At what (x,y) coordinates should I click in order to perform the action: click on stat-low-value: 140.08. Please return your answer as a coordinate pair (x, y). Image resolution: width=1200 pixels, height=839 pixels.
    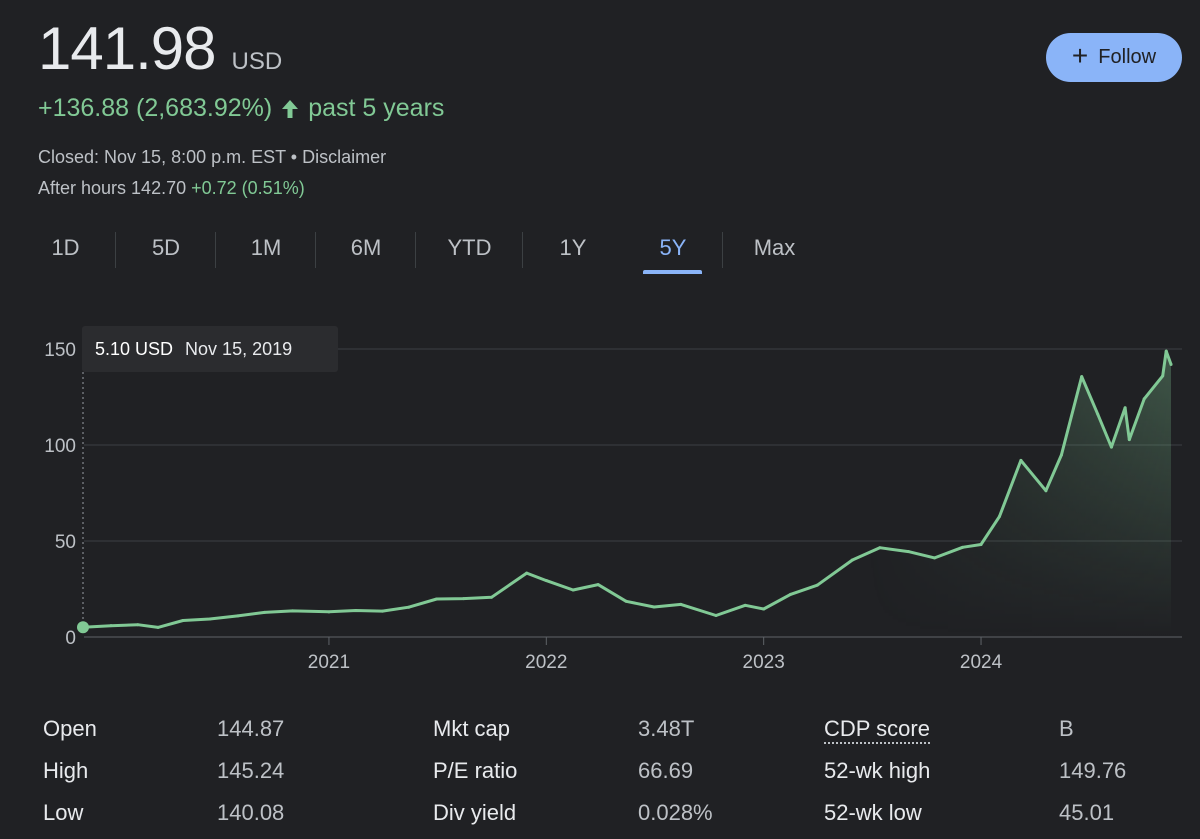
    Looking at the image, I should click on (251, 812).